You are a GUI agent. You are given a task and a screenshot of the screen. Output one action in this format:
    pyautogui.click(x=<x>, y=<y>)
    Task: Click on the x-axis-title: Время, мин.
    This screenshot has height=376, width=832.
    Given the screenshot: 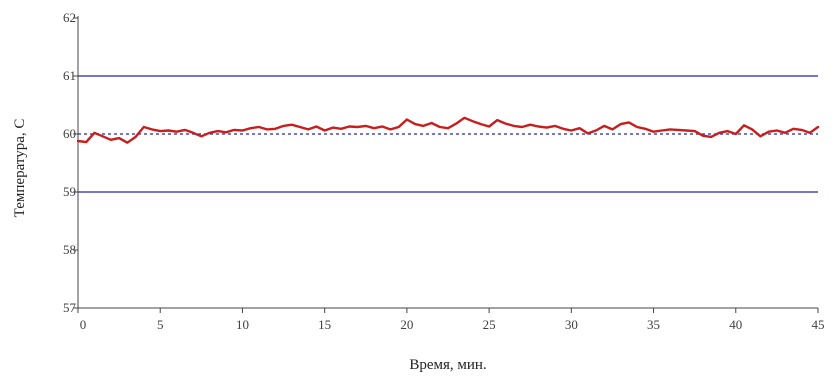 What is the action you would take?
    pyautogui.click(x=447, y=365)
    